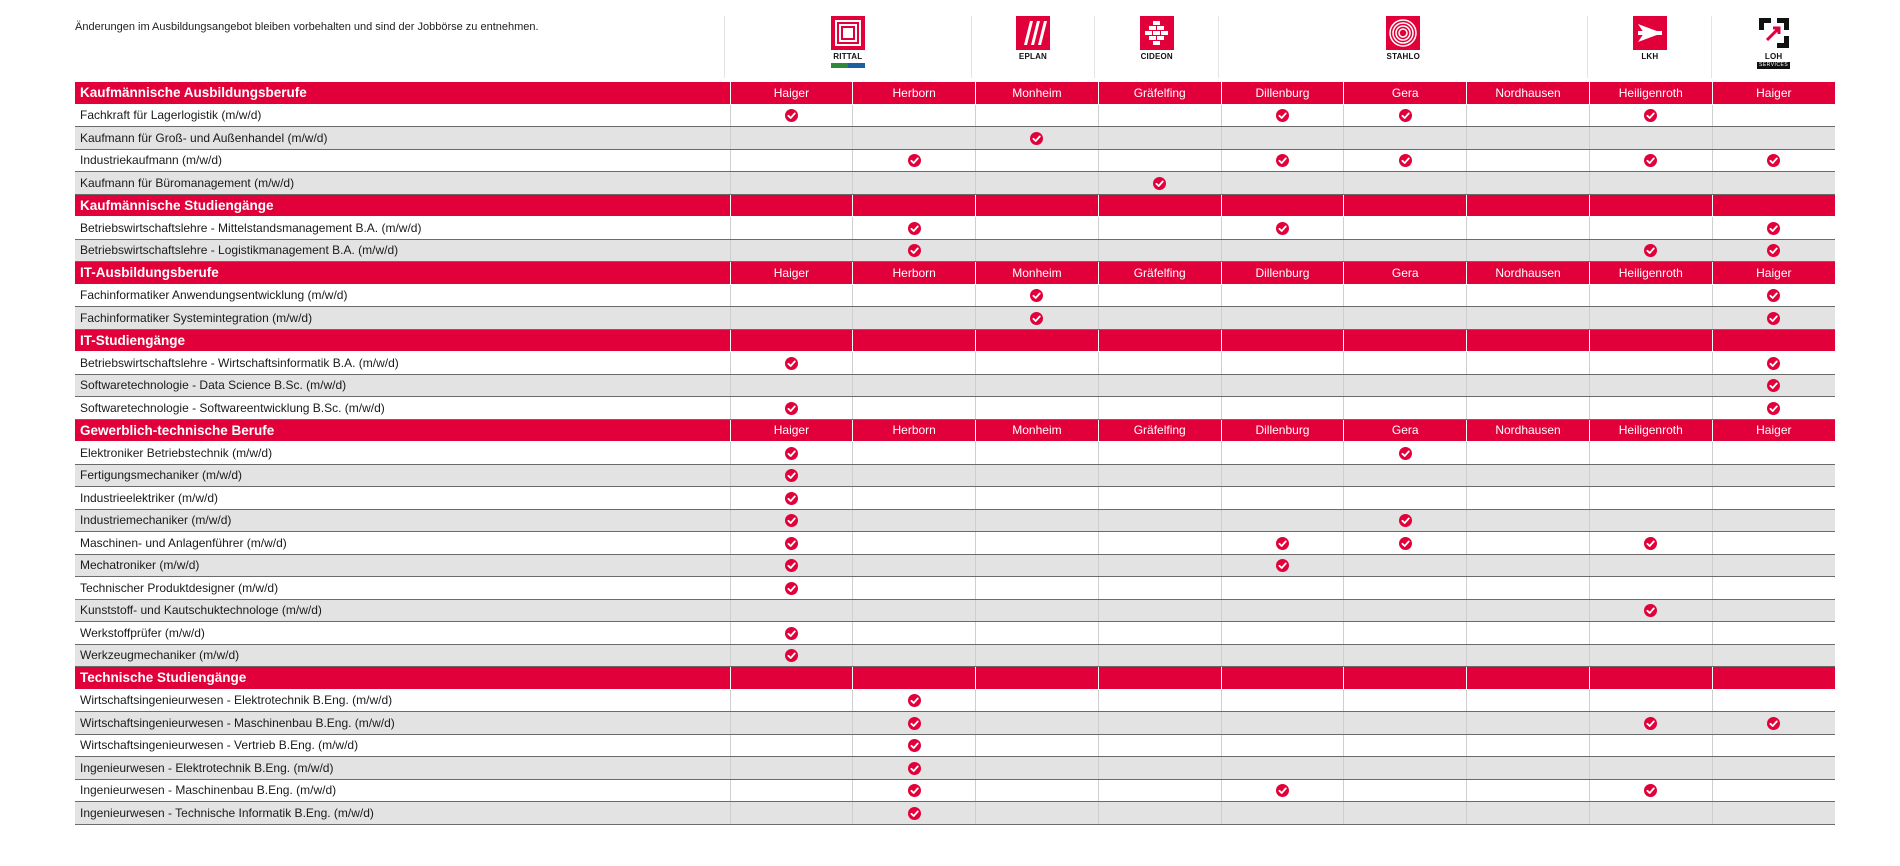 This screenshot has width=1900, height=866. I want to click on program-label: Industrieelektriker (m/w/d), so click(403, 498).